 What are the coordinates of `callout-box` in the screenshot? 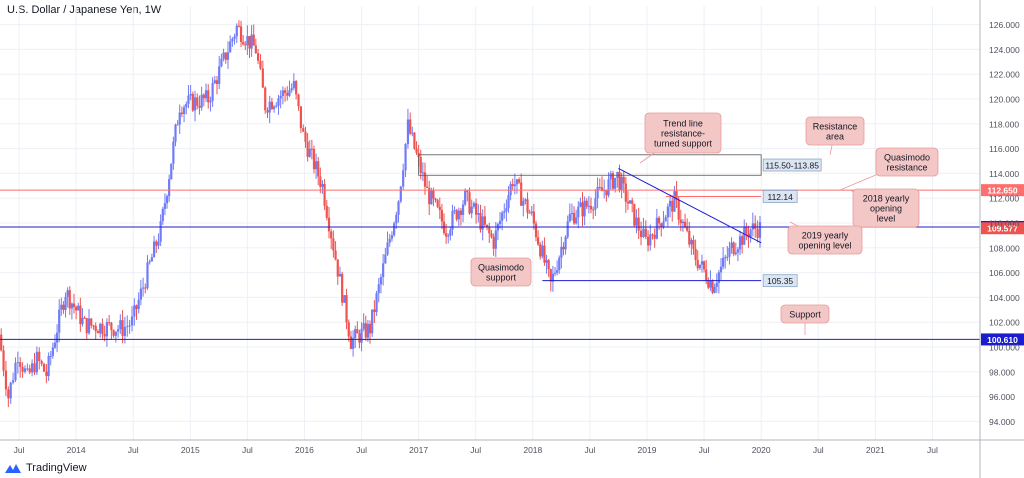 It's located at (825, 240).